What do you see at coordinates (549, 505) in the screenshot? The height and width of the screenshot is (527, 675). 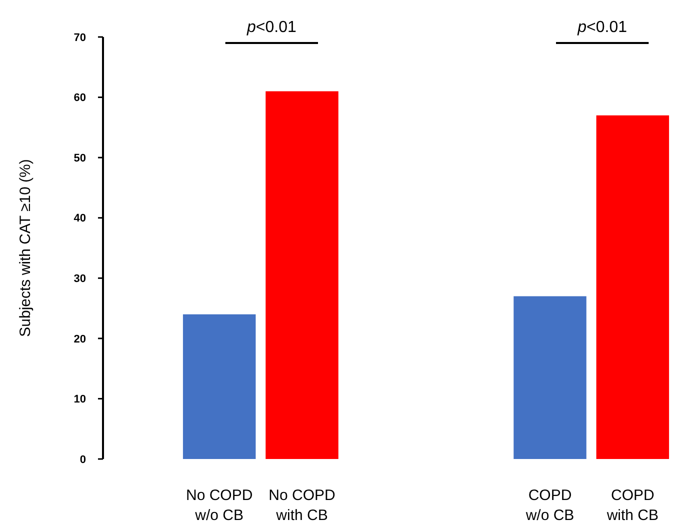 I see `x-tick-label: COPD w/o CB` at bounding box center [549, 505].